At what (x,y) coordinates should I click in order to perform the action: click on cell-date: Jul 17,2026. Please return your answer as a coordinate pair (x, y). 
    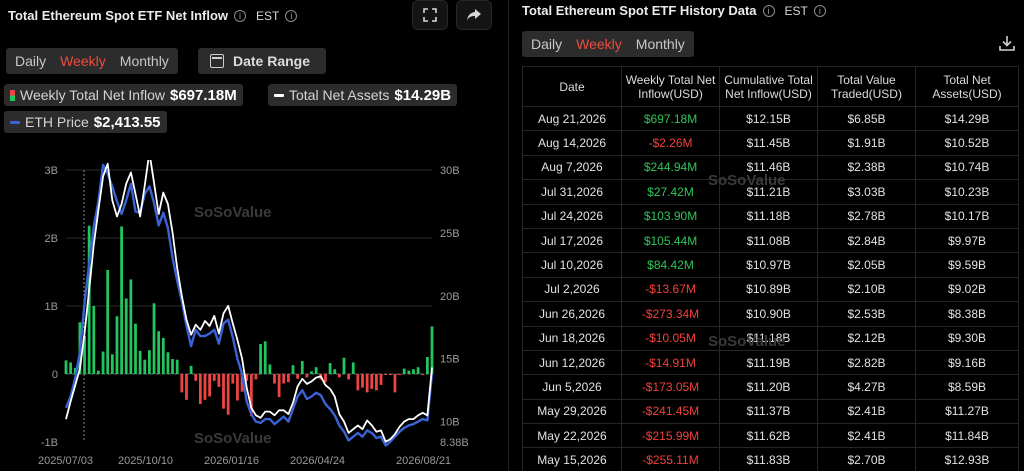
    Looking at the image, I should click on (572, 240).